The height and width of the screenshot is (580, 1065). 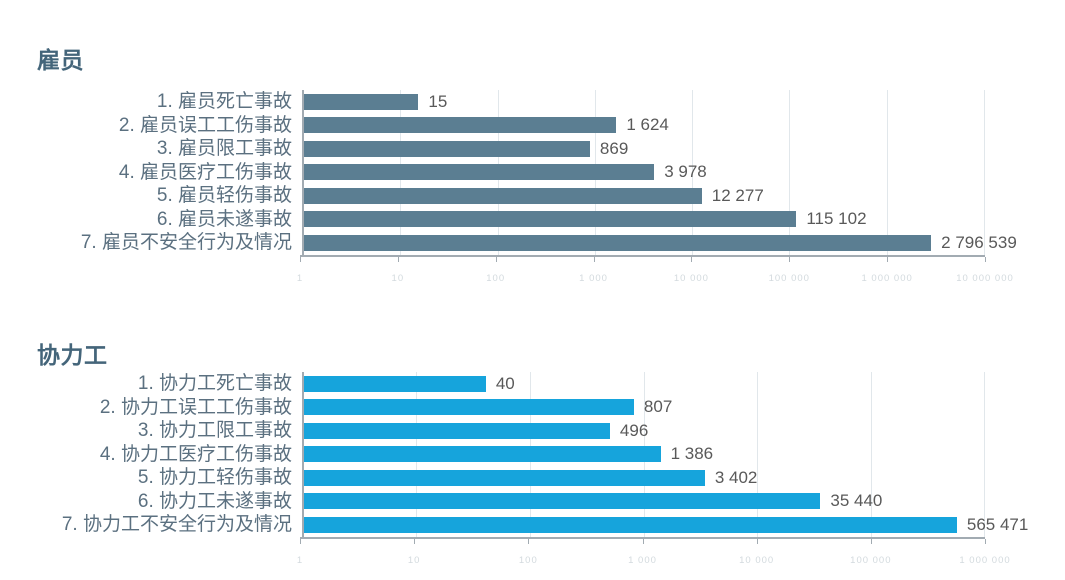 What do you see at coordinates (195, 407) in the screenshot?
I see `category-label: 2. 协力工误工工伤事故` at bounding box center [195, 407].